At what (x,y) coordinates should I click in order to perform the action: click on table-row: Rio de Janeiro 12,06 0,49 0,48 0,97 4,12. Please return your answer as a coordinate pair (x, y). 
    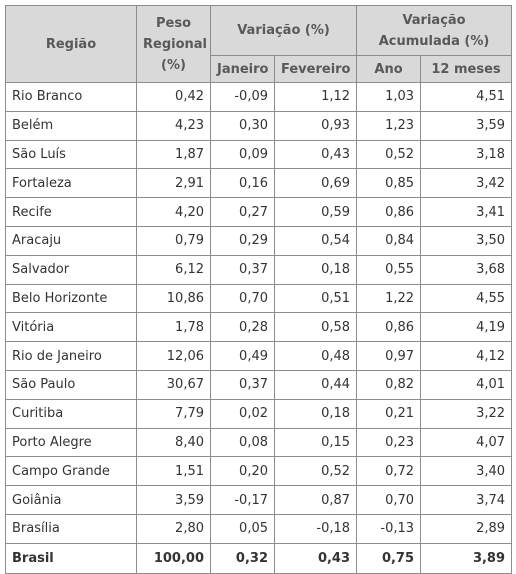
    Looking at the image, I should click on (259, 356).